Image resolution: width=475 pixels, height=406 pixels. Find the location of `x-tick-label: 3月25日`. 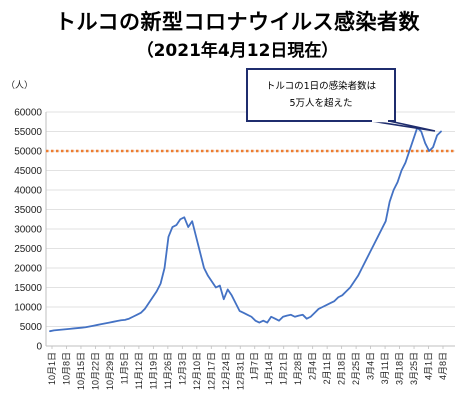

x-tick-label: 3月25日 is located at coordinates (414, 368).